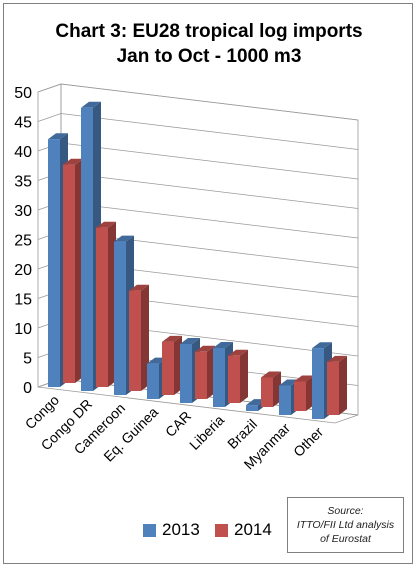 The height and width of the screenshot is (569, 418). Describe the element at coordinates (27, 359) in the screenshot. I see `y-tick-label: 5` at that location.